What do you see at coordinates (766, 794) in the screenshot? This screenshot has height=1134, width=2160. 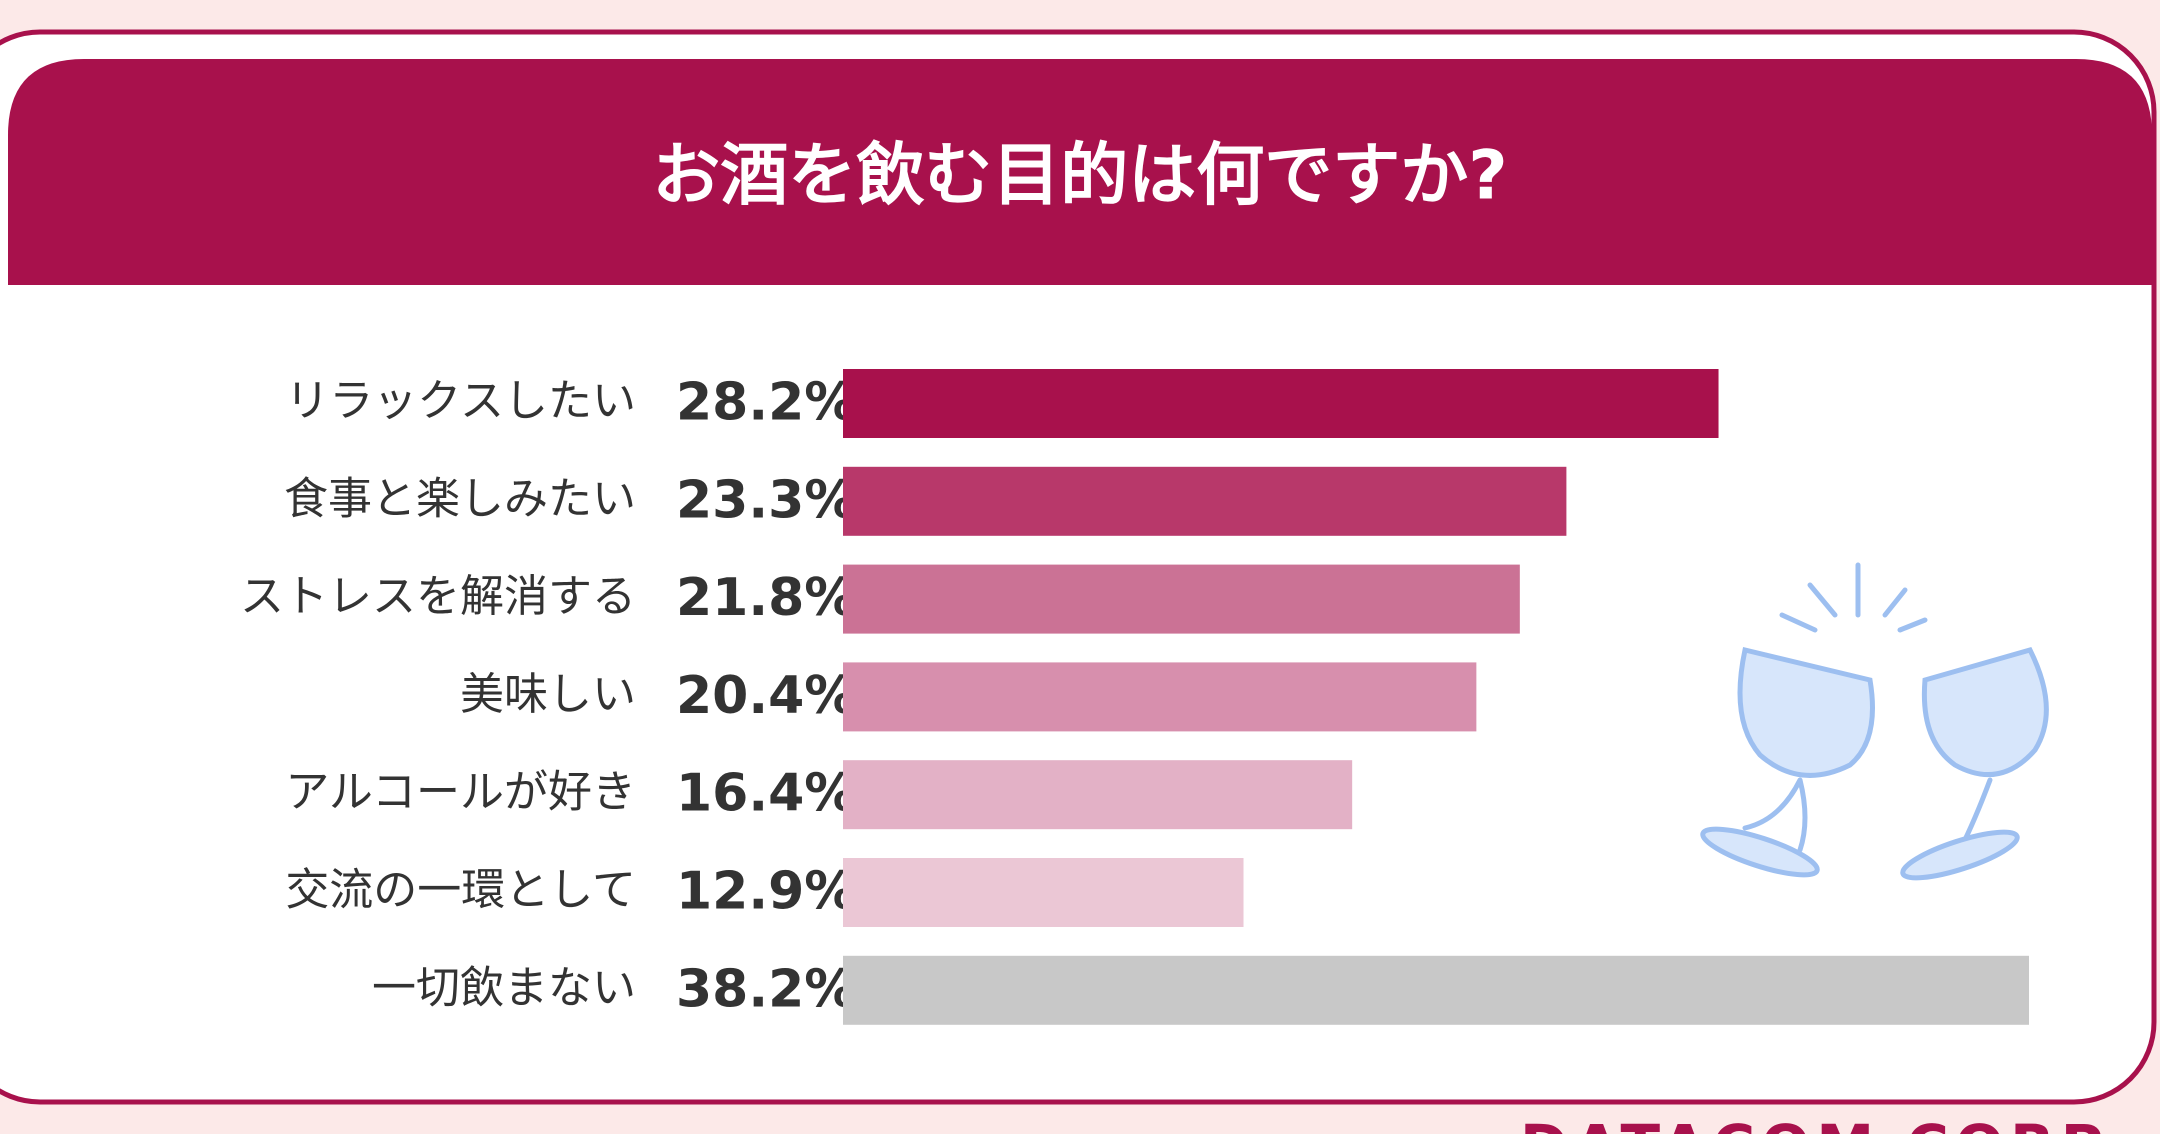 I see `value-label: 16.4%` at bounding box center [766, 794].